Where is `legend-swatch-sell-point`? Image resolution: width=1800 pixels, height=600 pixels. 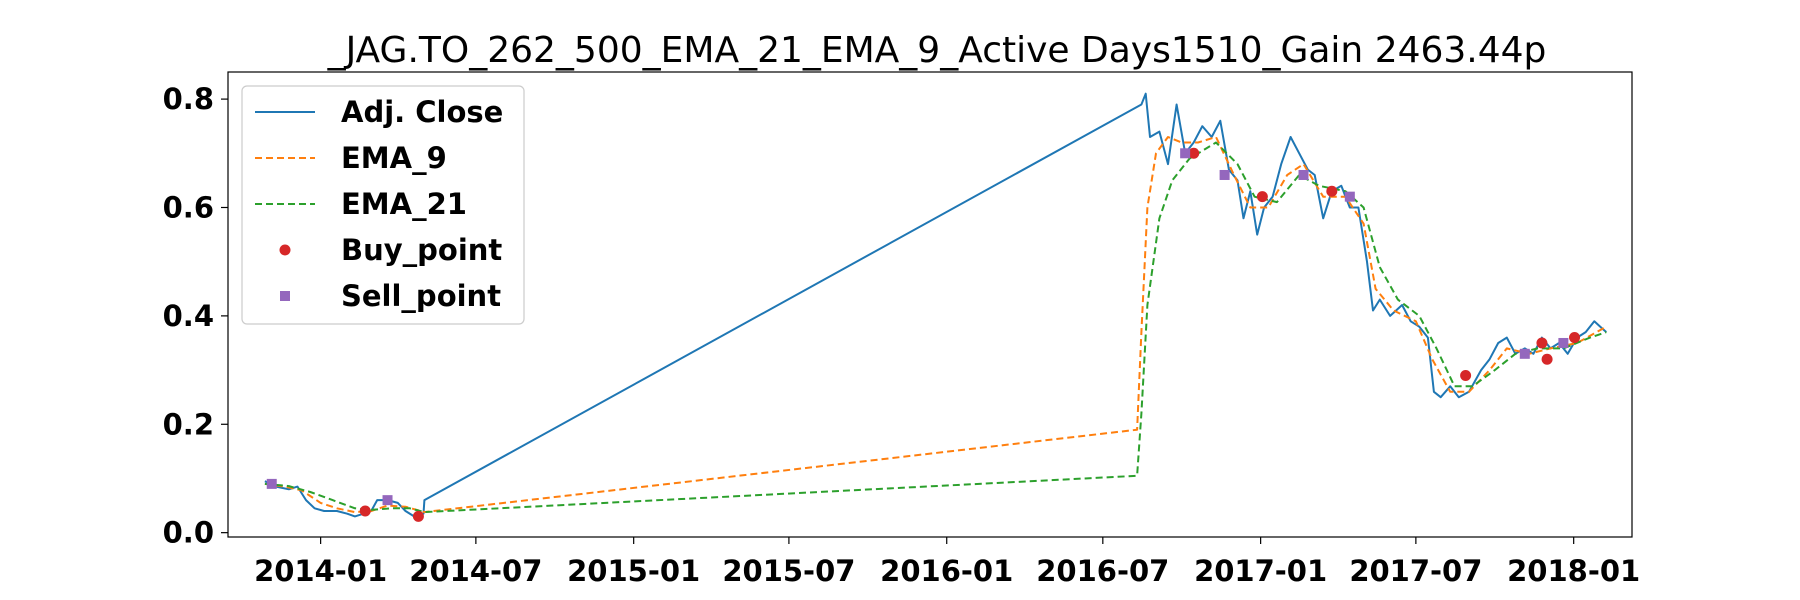
legend-swatch-sell-point is located at coordinates (285, 296).